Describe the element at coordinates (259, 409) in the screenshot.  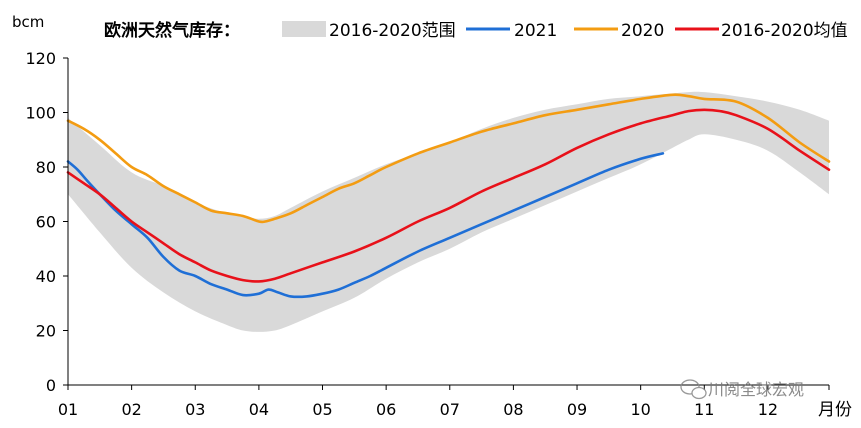
I see `x-tick-label: 04` at that location.